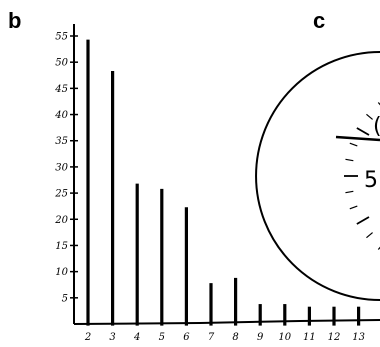  What do you see at coordinates (61, 194) in the screenshot?
I see `y-tick-label: 25` at bounding box center [61, 194].